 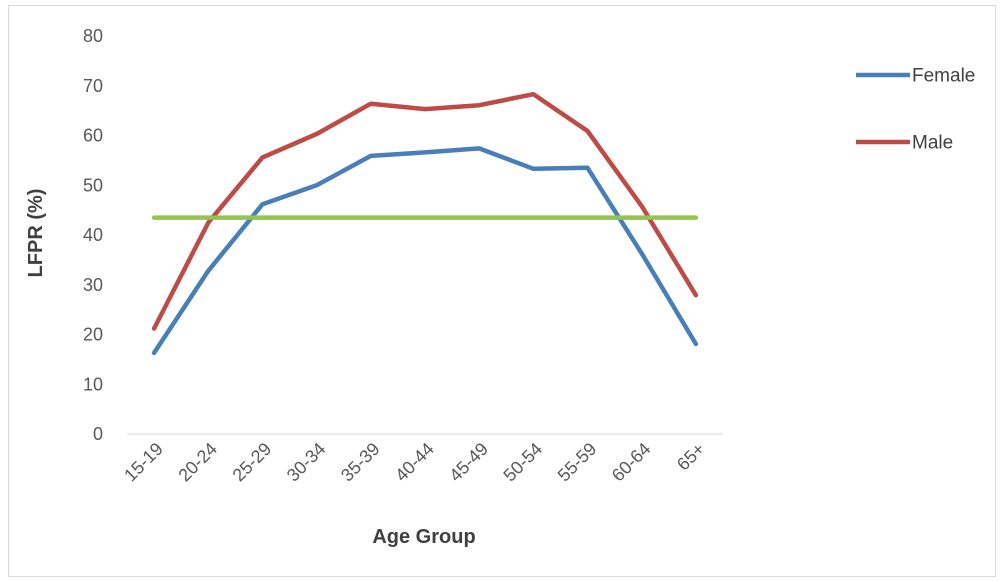 What do you see at coordinates (423, 537) in the screenshot?
I see `x-axis-title: Age Group` at bounding box center [423, 537].